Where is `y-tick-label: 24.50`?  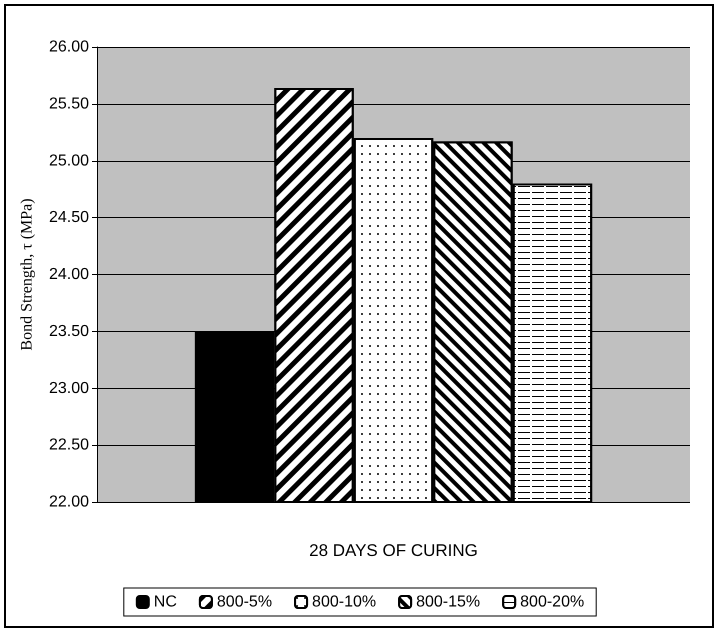 y-tick-label: 24.50 is located at coordinates (69, 217).